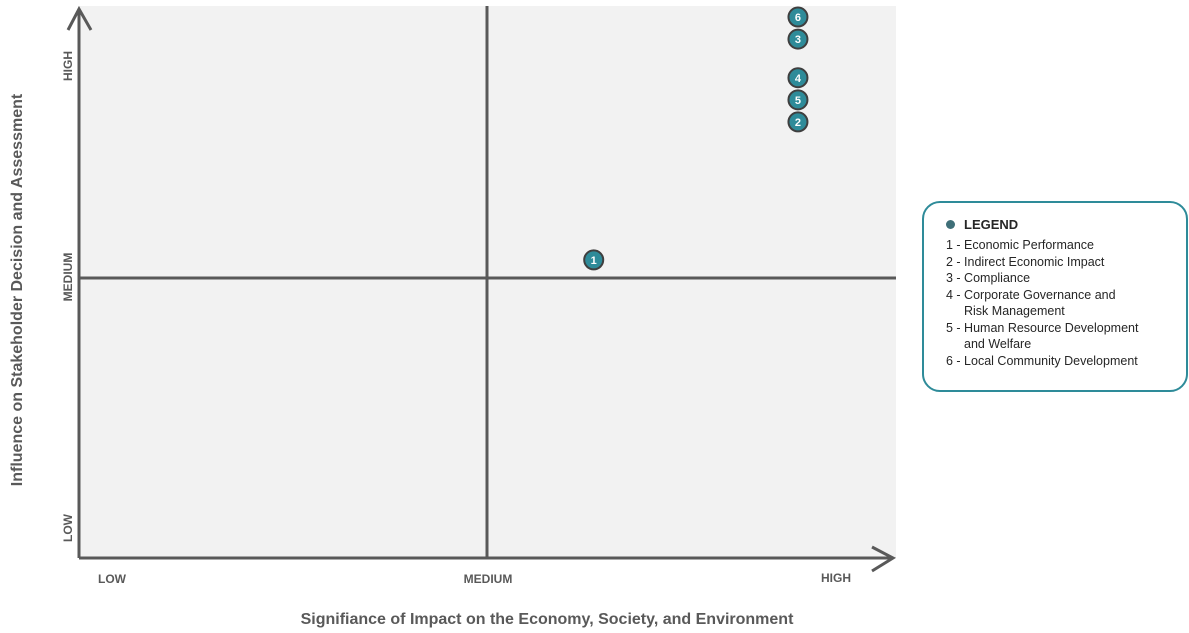  I want to click on data-point-label: 6, so click(798, 18).